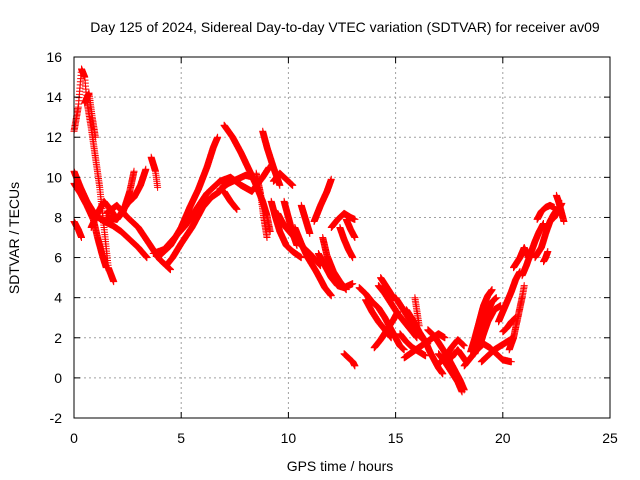 This screenshot has height=480, width=640. What do you see at coordinates (58, 258) in the screenshot?
I see `y-tick-label: 6` at bounding box center [58, 258].